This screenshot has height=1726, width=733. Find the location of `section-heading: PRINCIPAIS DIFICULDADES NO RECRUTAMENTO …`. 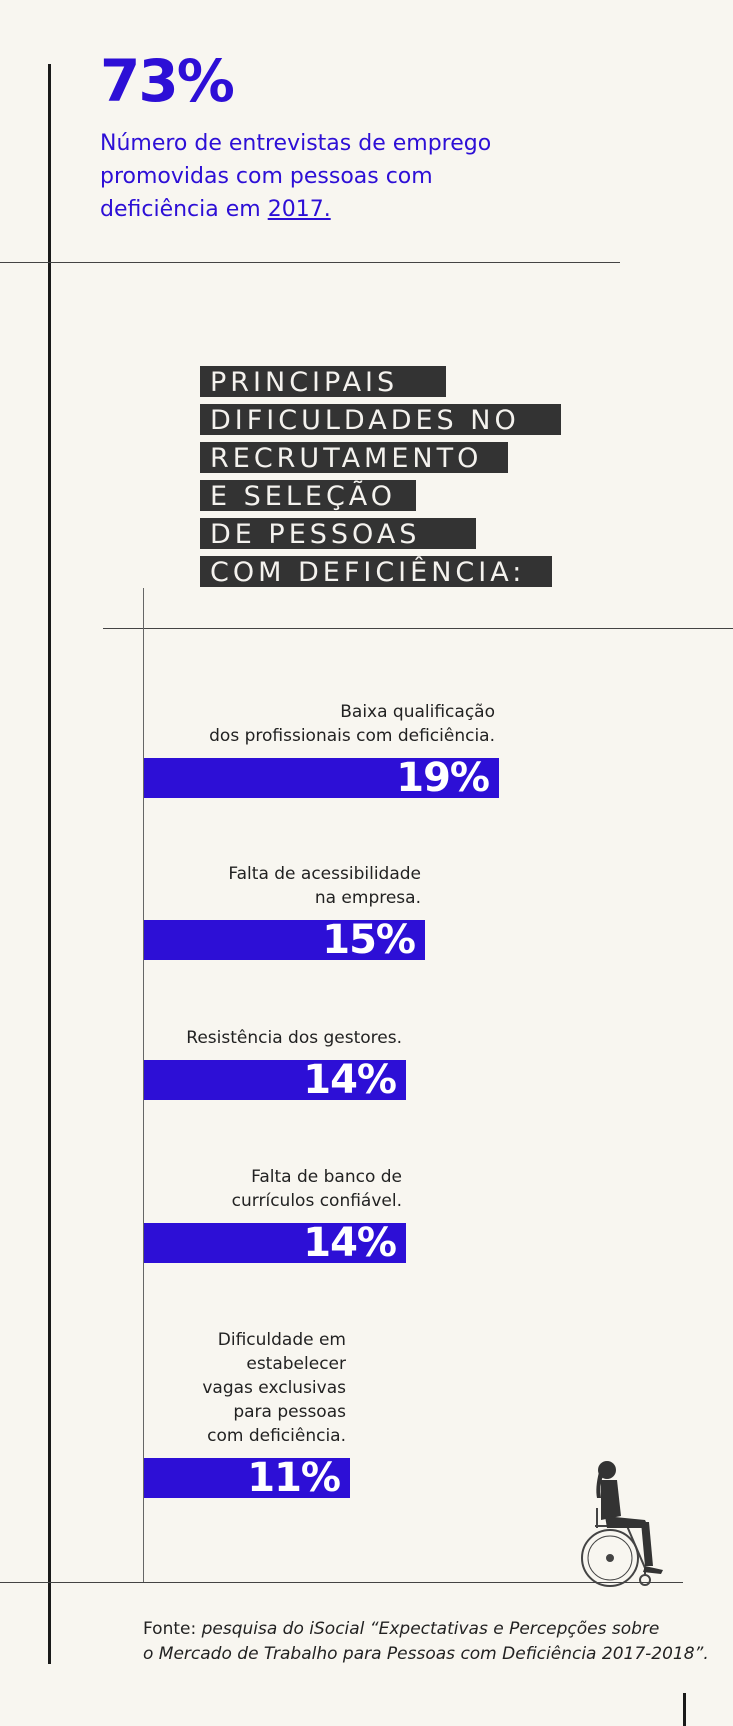

section-heading: PRINCIPAIS DIFICULDADES NO RECRUTAMENTO … is located at coordinates (380, 480).